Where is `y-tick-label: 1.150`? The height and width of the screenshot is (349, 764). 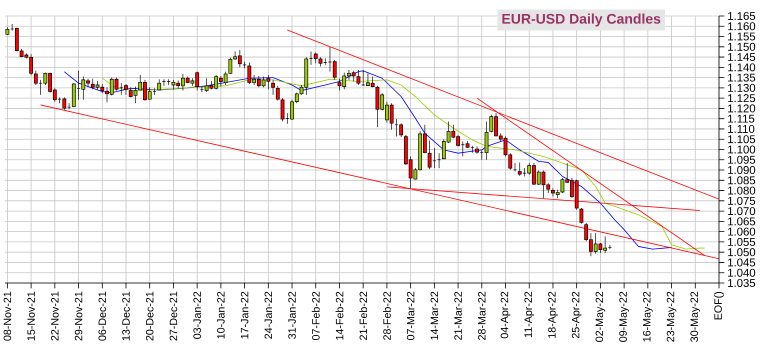 y-tick-label: 1.150 is located at coordinates (742, 46).